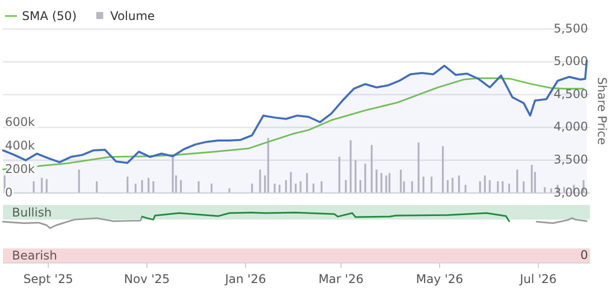 The height and width of the screenshot is (291, 610). What do you see at coordinates (571, 61) in the screenshot?
I see `y-tick-label: 5,000` at bounding box center [571, 61].